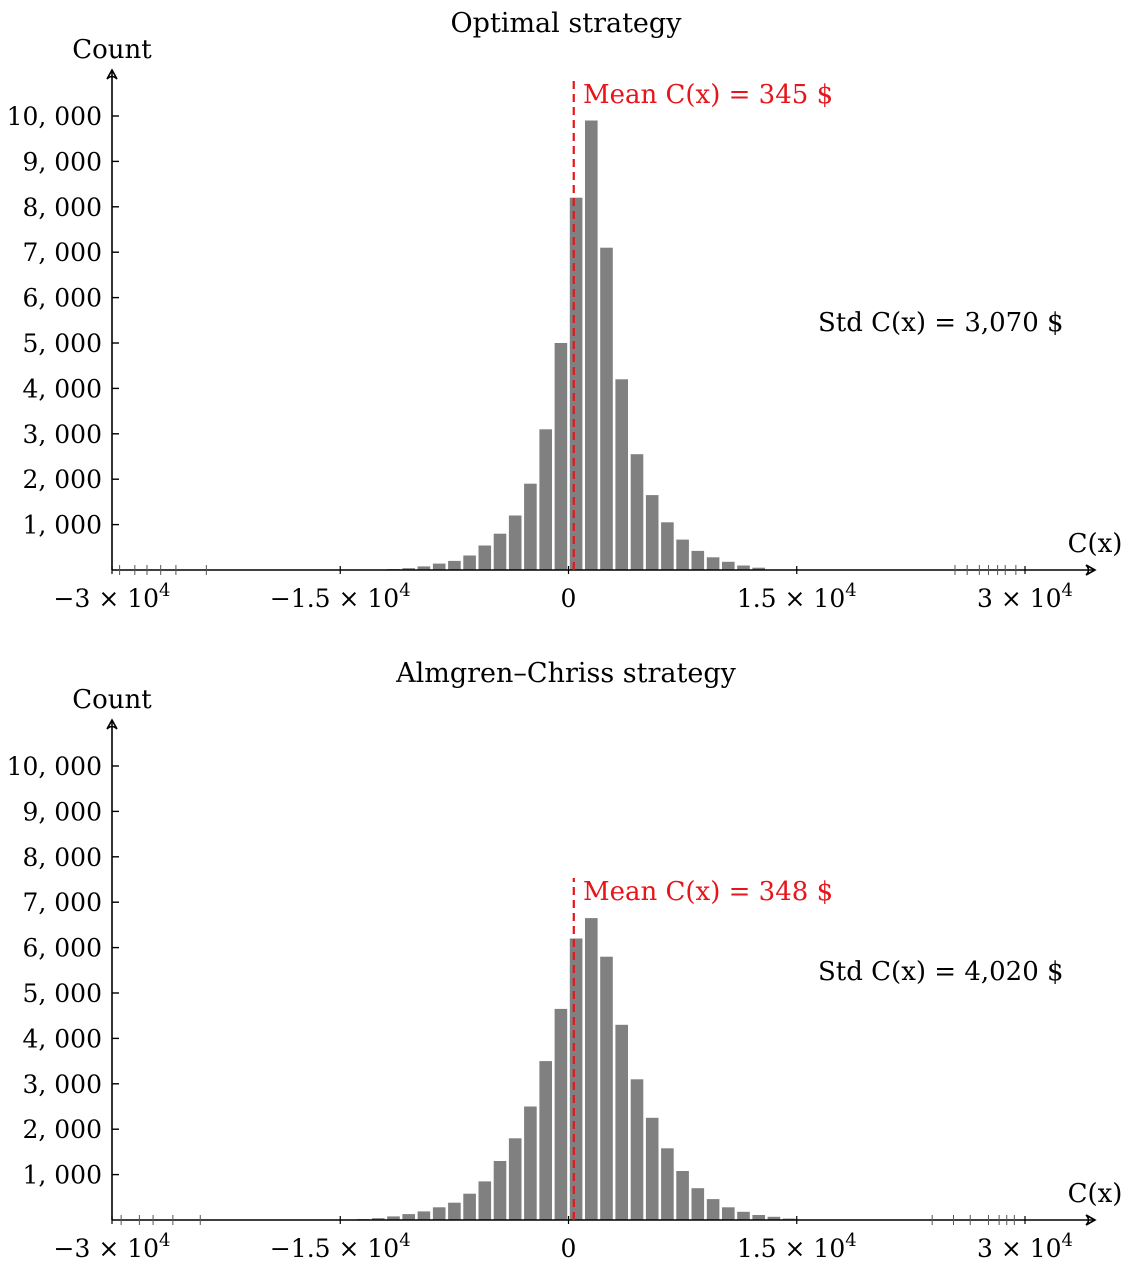  What do you see at coordinates (708, 95) in the screenshot?
I see `mean-label: Mean C(x) = 345 $` at bounding box center [708, 95].